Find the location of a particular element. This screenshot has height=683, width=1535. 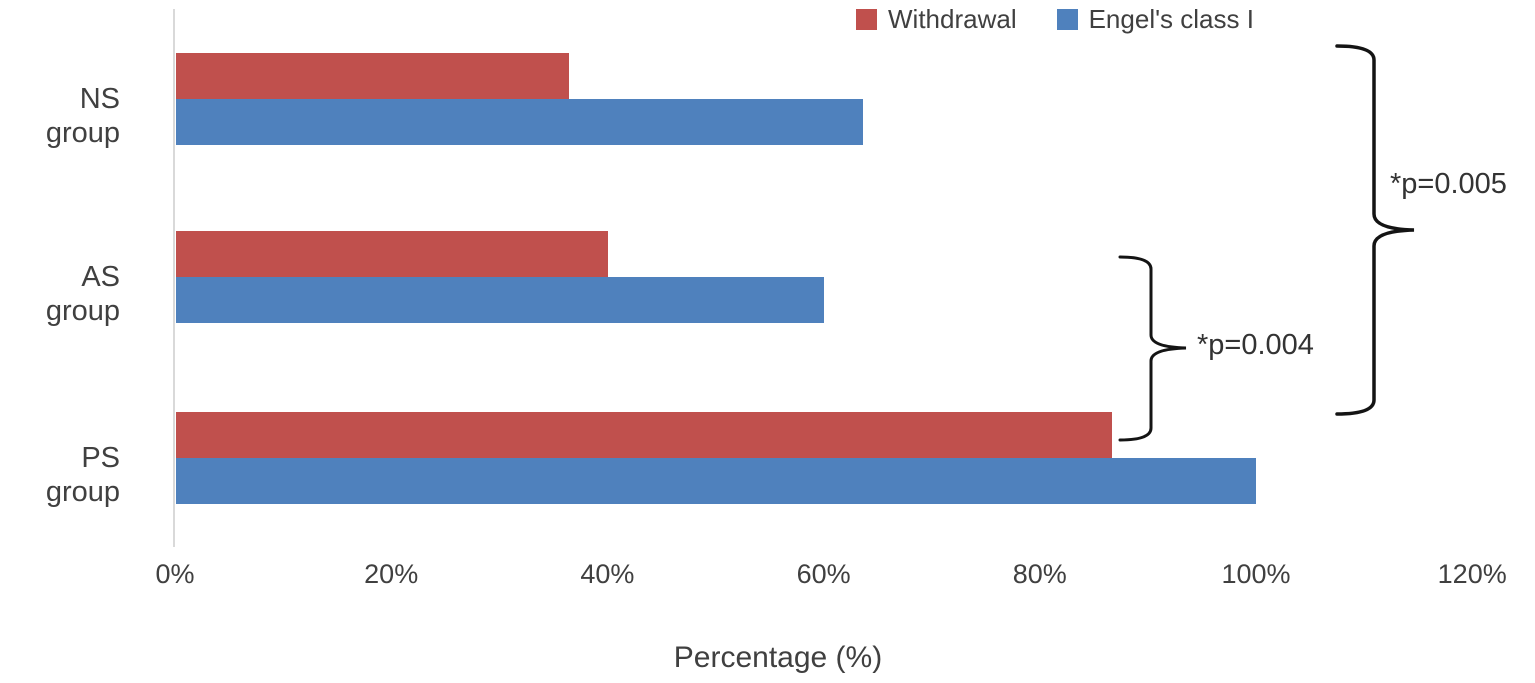

bar-as-group-engel-s-class-i is located at coordinates (500, 300).